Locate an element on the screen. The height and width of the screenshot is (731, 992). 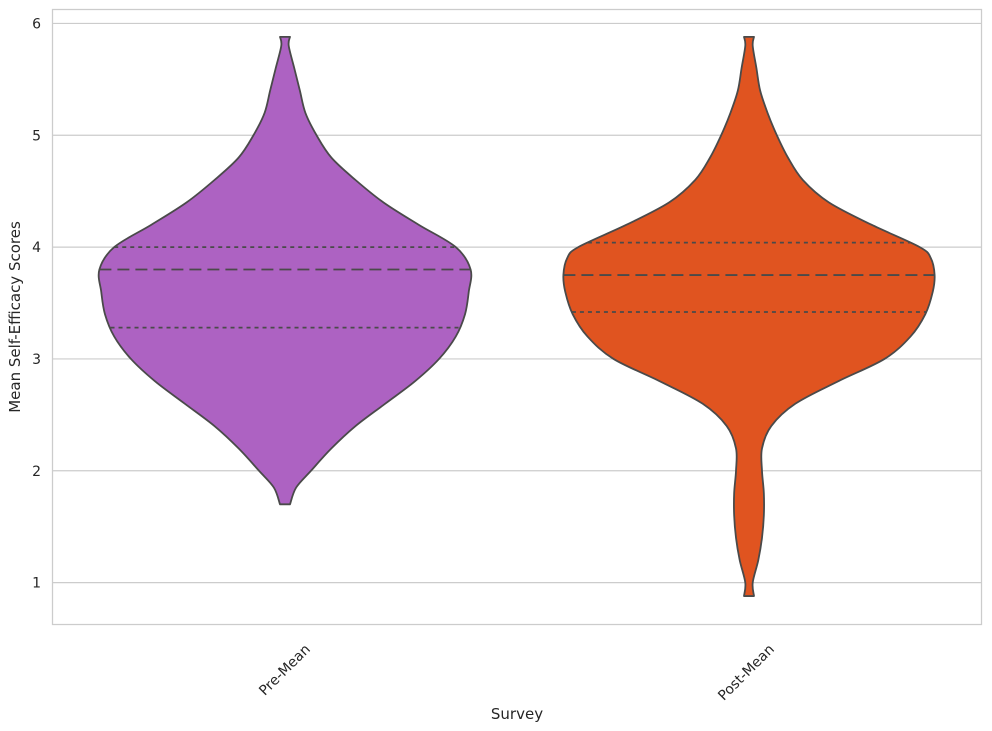
y-tick-label: 3 is located at coordinates (36, 360).